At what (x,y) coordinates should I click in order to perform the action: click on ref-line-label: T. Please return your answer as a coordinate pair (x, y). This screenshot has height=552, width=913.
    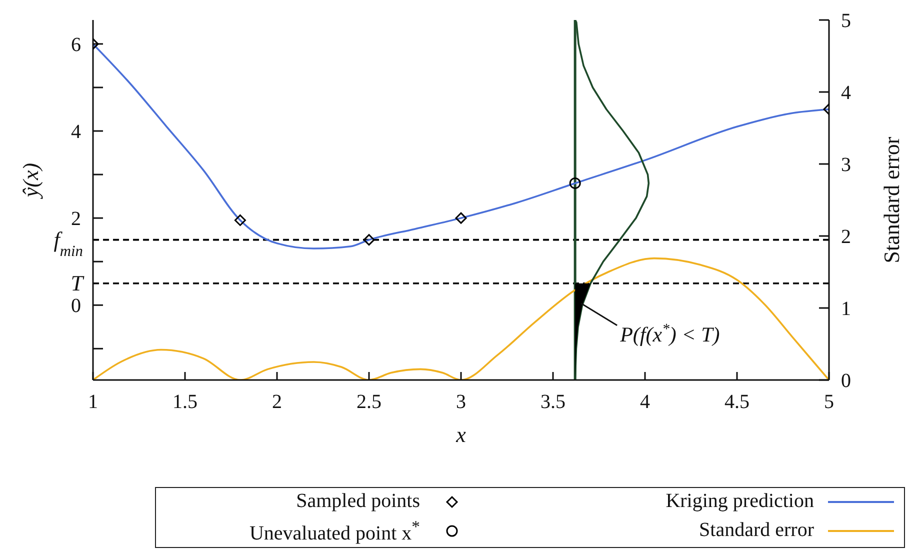
    Looking at the image, I should click on (77, 283).